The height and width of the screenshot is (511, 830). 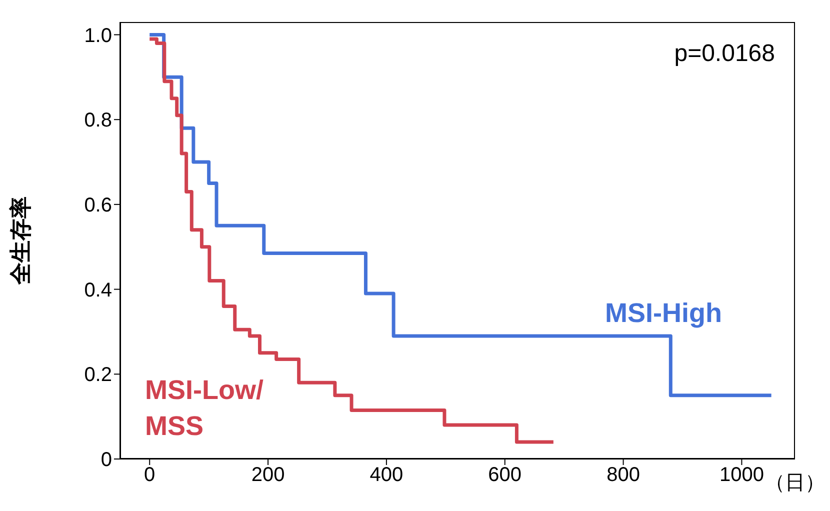 I want to click on x-tick-label: 0, so click(x=150, y=475).